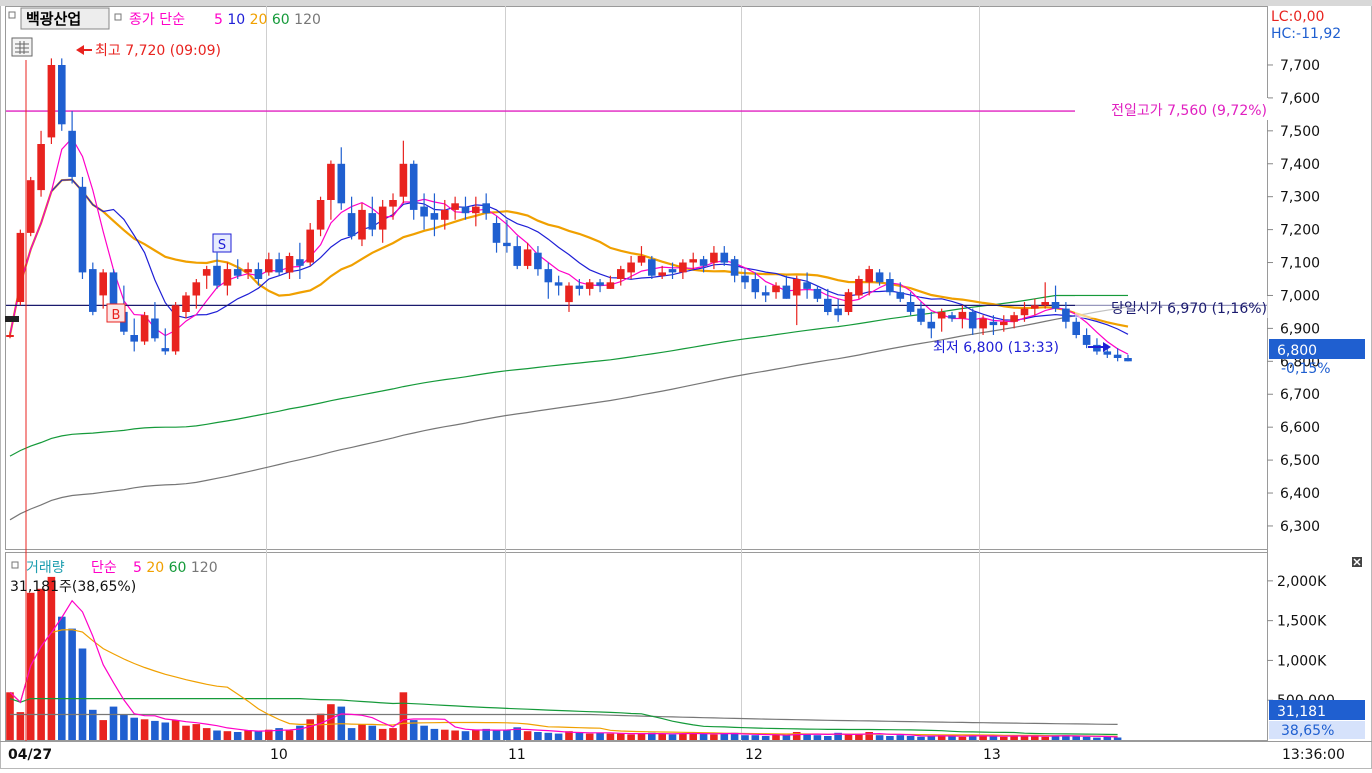 The height and width of the screenshot is (773, 1372). What do you see at coordinates (992, 755) in the screenshot?
I see `x-axis-label: 13` at bounding box center [992, 755].